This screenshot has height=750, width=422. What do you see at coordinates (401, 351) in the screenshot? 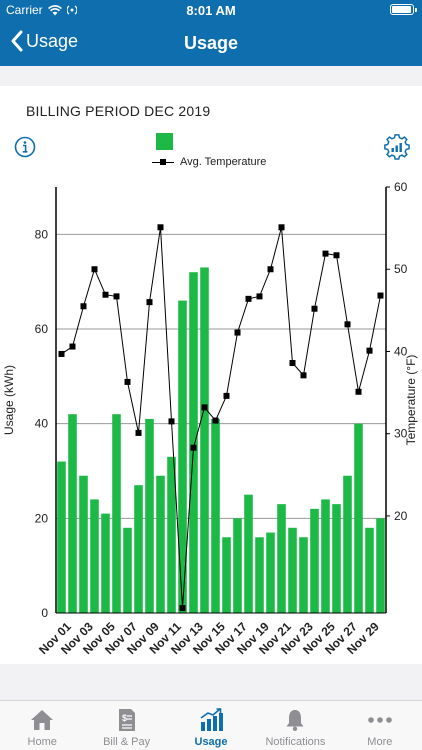
I see `y2-tick-label: 40` at bounding box center [401, 351].